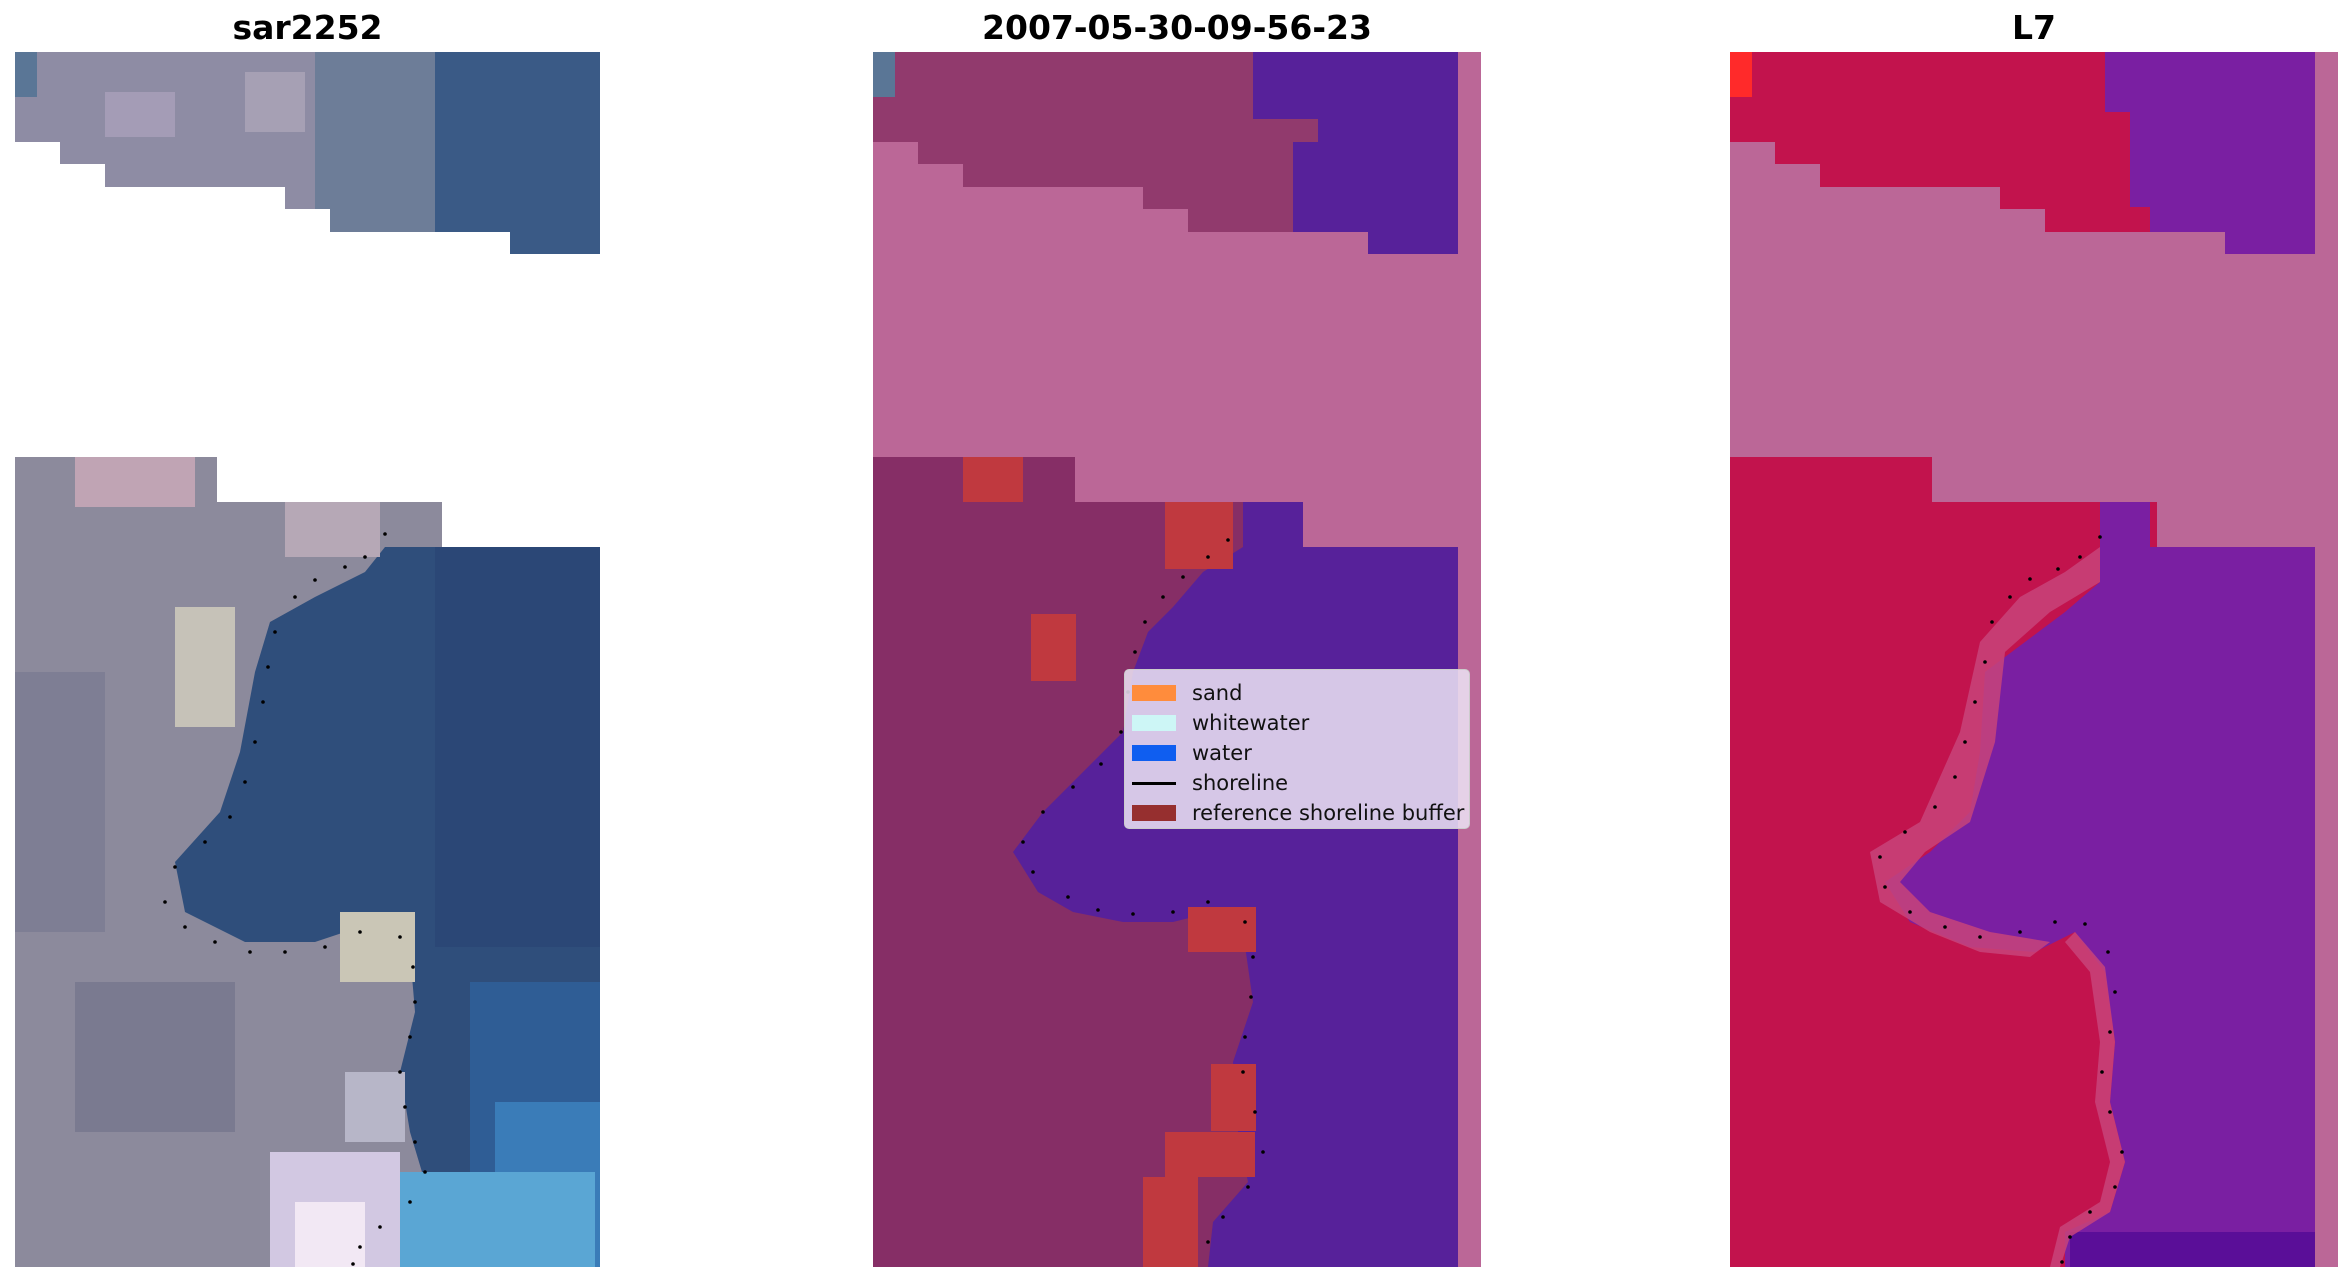 The width and height of the screenshot is (2352, 1283). I want to click on legend-label: reference shoreline buffer, so click(1328, 813).